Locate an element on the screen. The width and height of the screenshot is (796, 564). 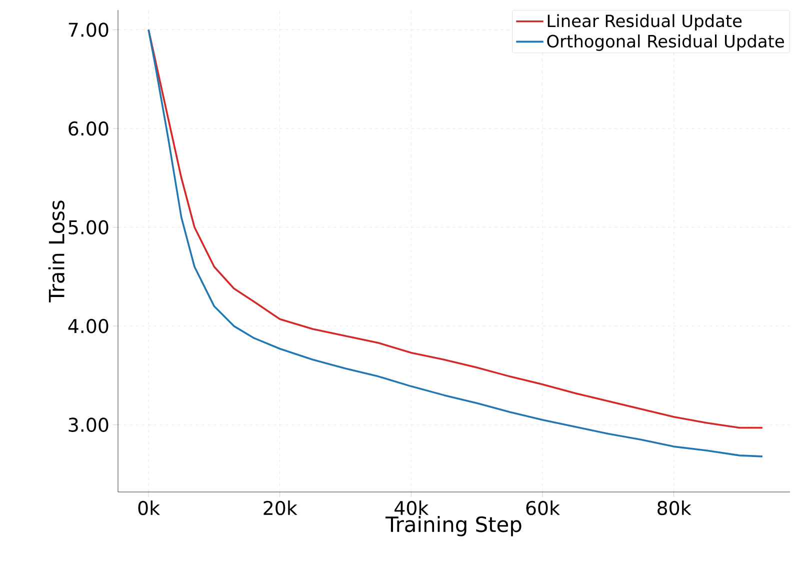
y-tick-label: 4.00 is located at coordinates (88, 326).